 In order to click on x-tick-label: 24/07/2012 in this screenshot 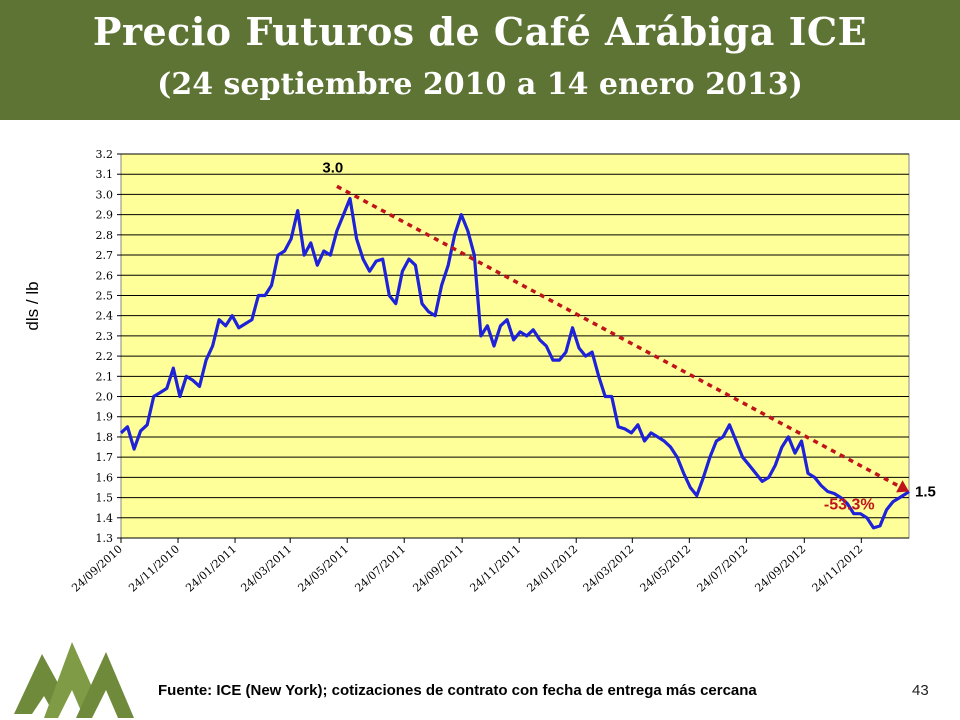, I will do `click(723, 569)`.